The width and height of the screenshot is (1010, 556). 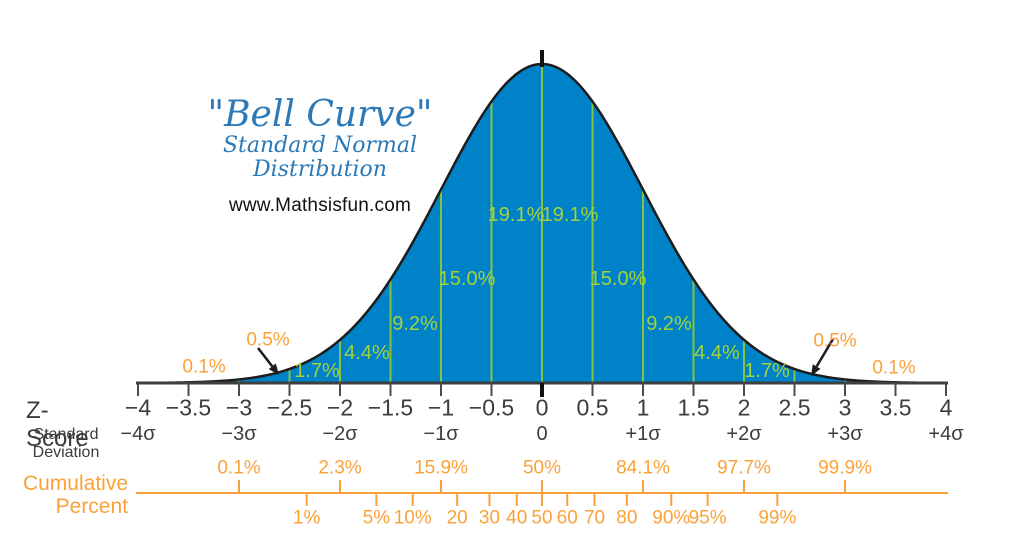 What do you see at coordinates (845, 434) in the screenshot?
I see `sigma-tick-label: +3σ` at bounding box center [845, 434].